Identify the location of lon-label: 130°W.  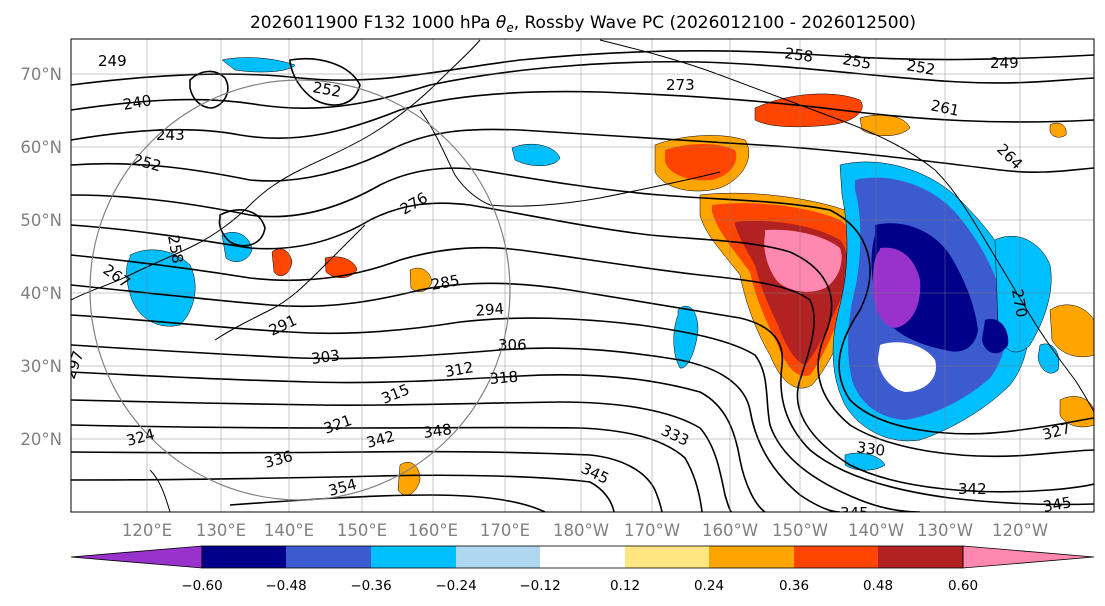
(945, 530).